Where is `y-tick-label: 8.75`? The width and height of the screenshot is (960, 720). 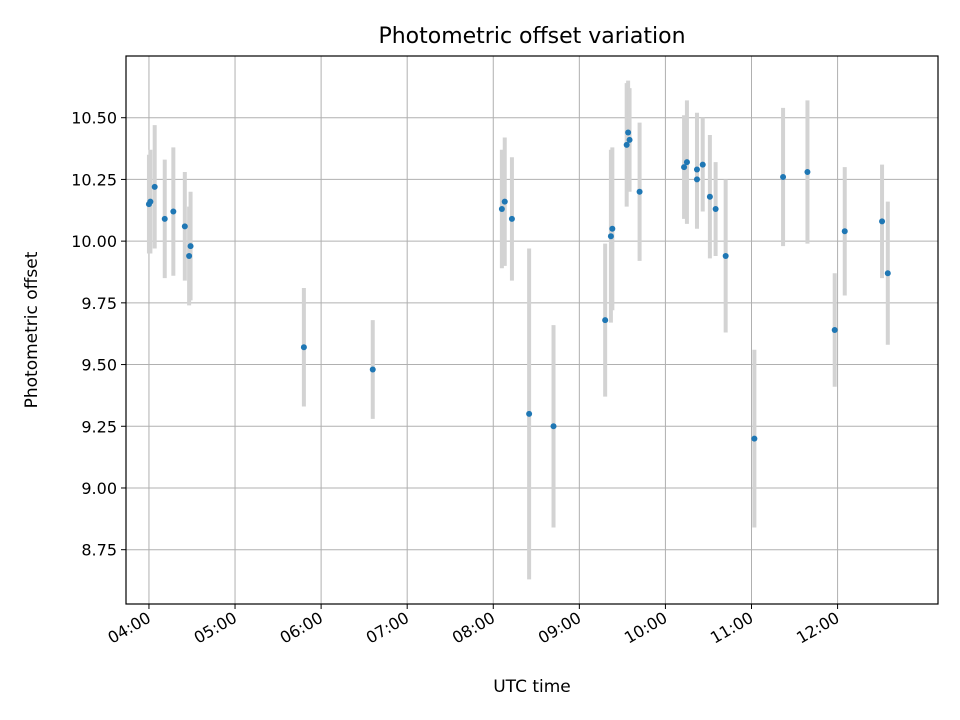
y-tick-label: 8.75 is located at coordinates (99, 550).